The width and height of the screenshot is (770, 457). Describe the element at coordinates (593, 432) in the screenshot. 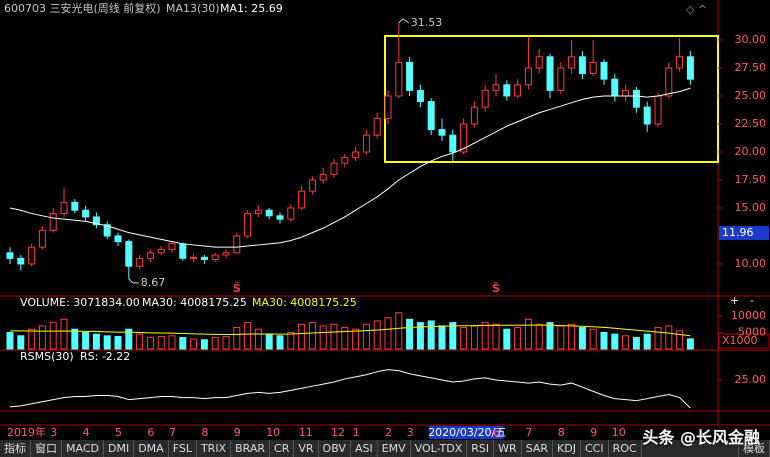

I see `x-tick-label: 9` at that location.